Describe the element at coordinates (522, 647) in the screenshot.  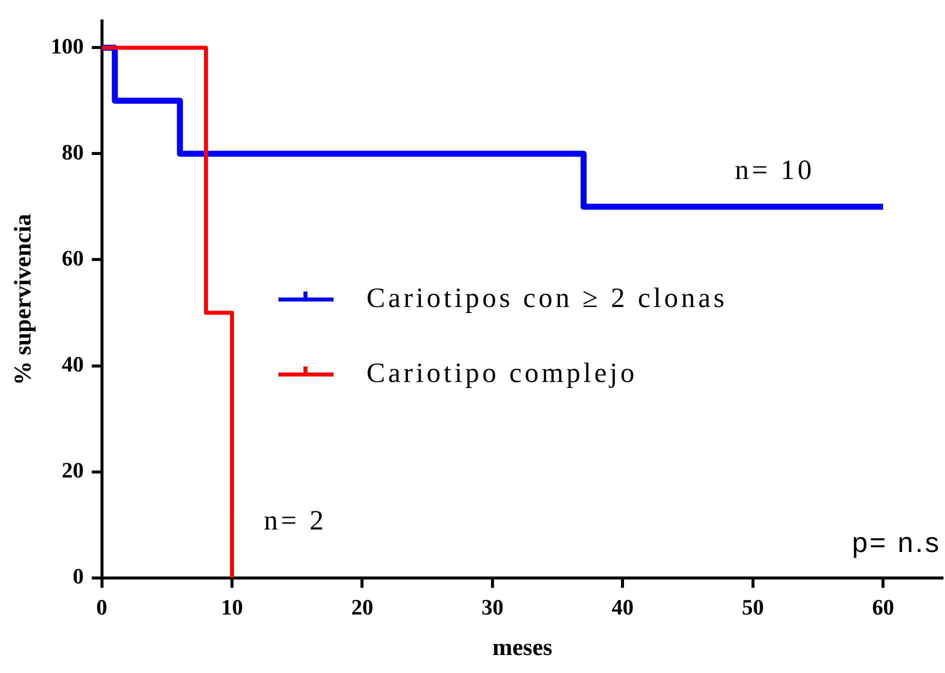
I see `x-axis-title: meses` at that location.